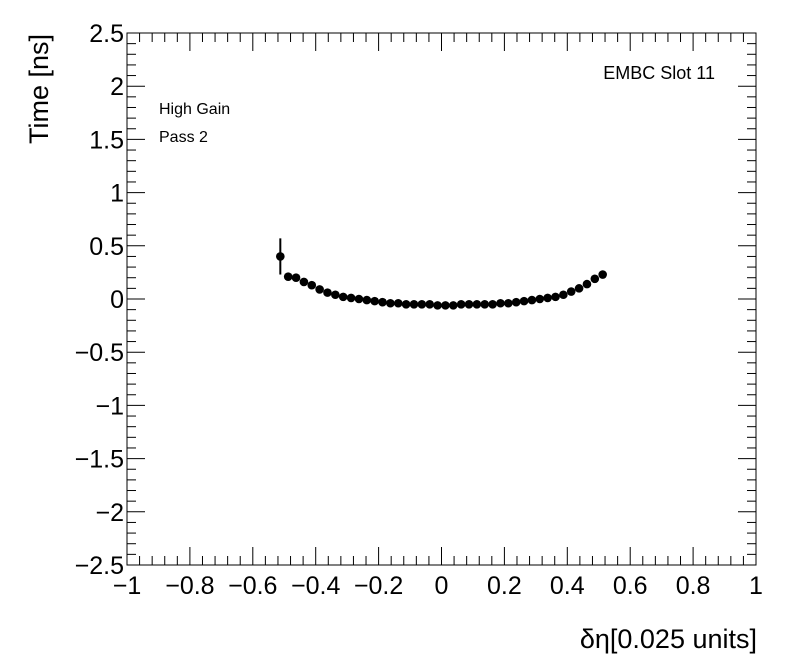 Image resolution: width=796 pixels, height=672 pixels. What do you see at coordinates (117, 300) in the screenshot?
I see `y-tick-label: 0` at bounding box center [117, 300].